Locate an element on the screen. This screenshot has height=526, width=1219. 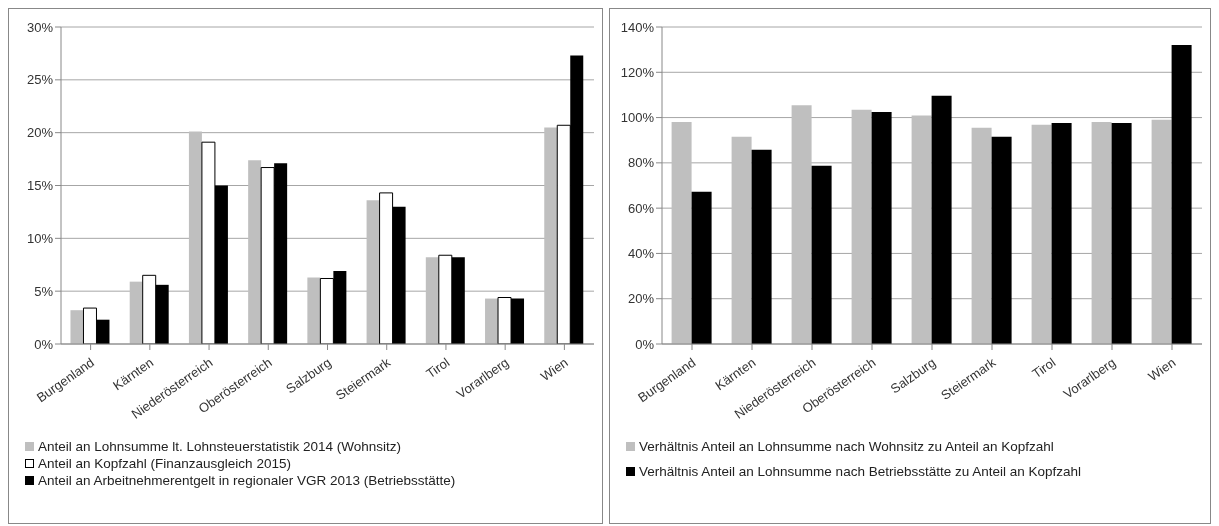
legend-label: Verhältnis Anteil an Lohnsumme nach Wohnsitz zu Anteil an Kopfzahl is located at coordinates (846, 446).